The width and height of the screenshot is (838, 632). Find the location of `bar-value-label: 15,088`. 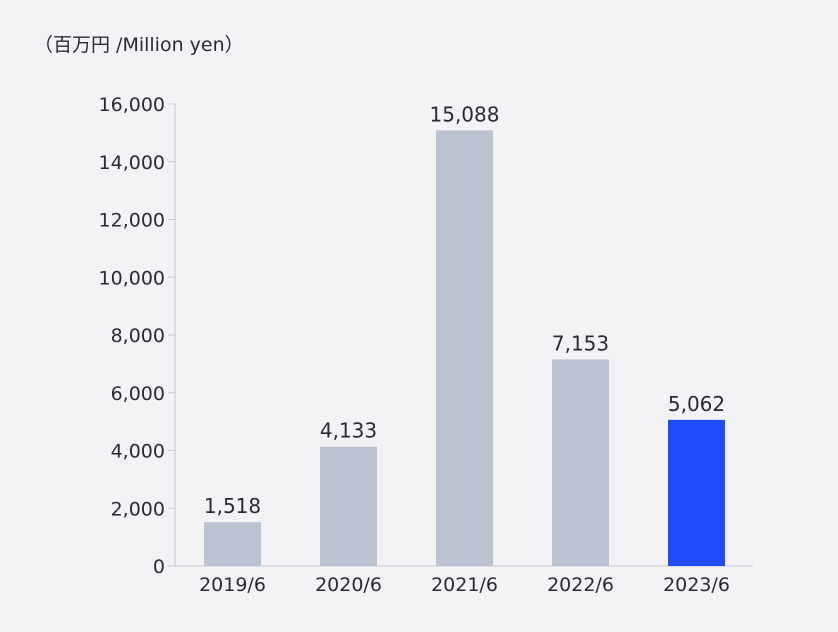

bar-value-label: 15,088 is located at coordinates (465, 114).